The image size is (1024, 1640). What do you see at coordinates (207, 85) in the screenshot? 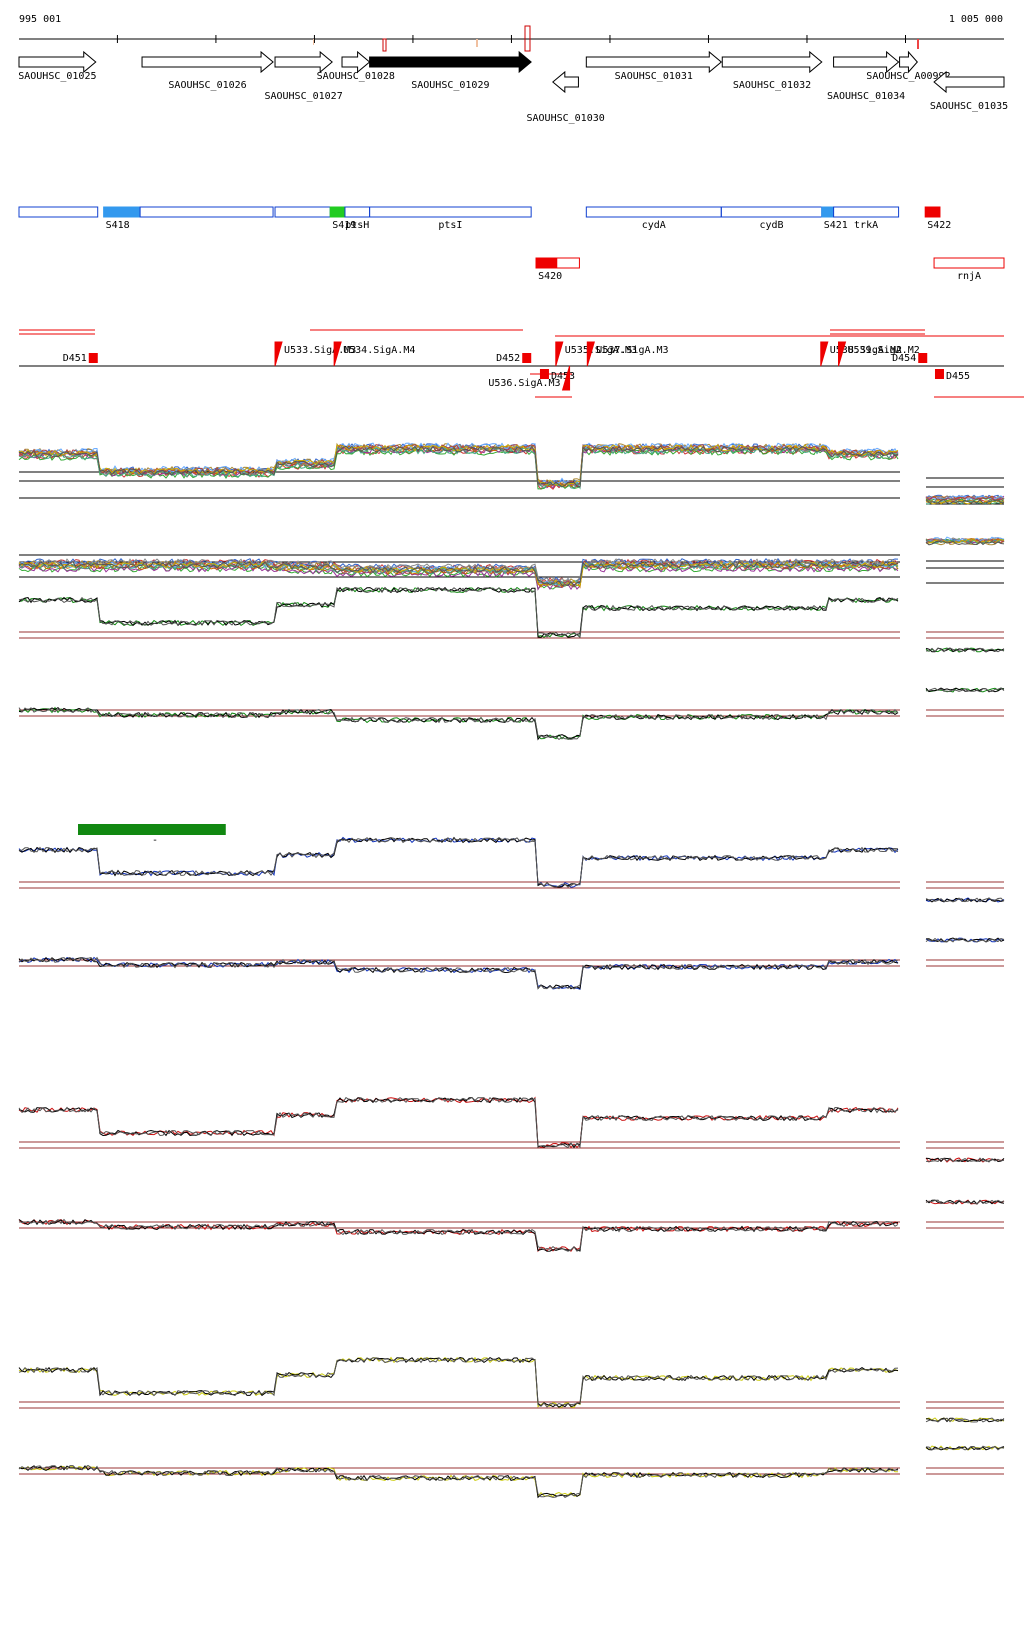
I see `gene-label: SAOUHSC_01026` at bounding box center [207, 85].